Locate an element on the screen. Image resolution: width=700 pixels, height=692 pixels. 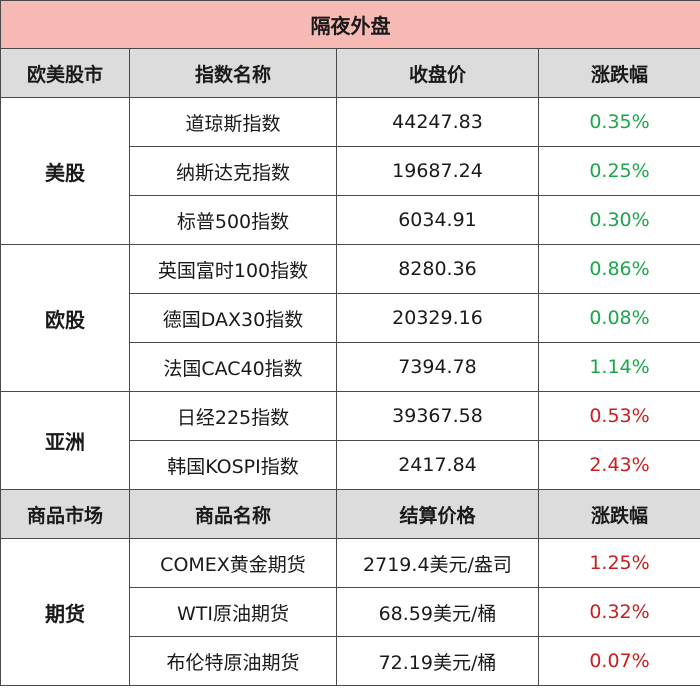
table-row: 亚洲 日经225指数 39367.58 0.53% is located at coordinates (350, 440).